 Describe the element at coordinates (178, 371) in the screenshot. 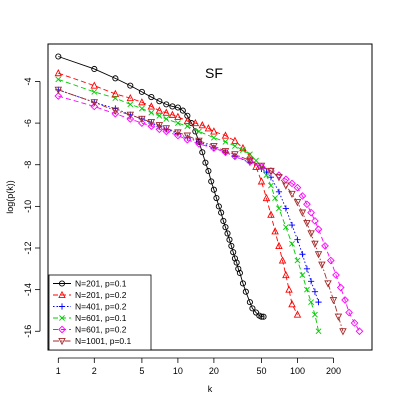

I see `x-tick-label: 10` at that location.